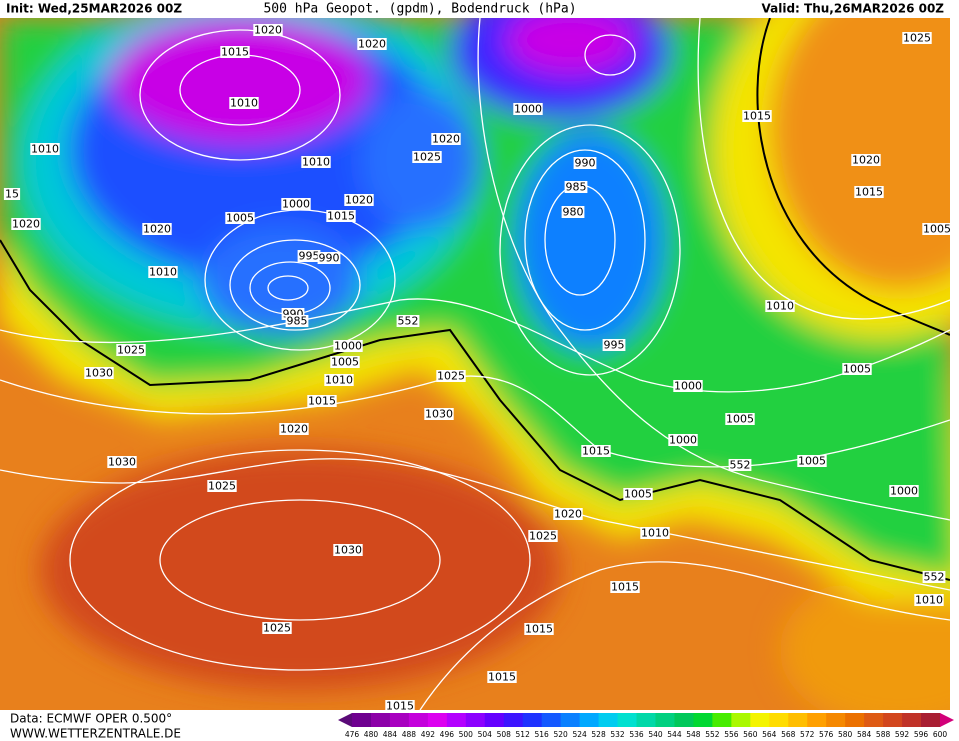 This screenshot has height=741, width=959. I want to click on colorbar-label: 592, so click(902, 734).